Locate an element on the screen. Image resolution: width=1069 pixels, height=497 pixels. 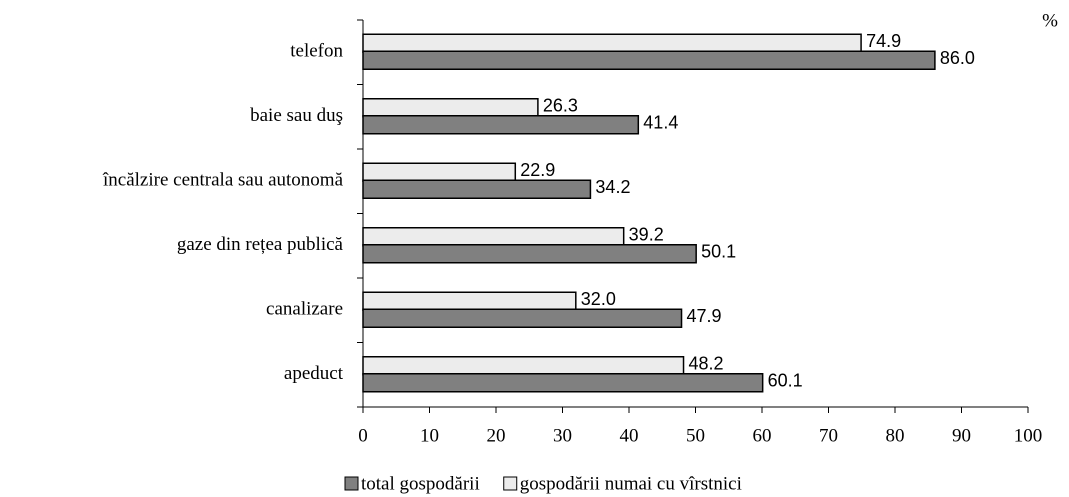
value-label: 50.1 is located at coordinates (718, 252).